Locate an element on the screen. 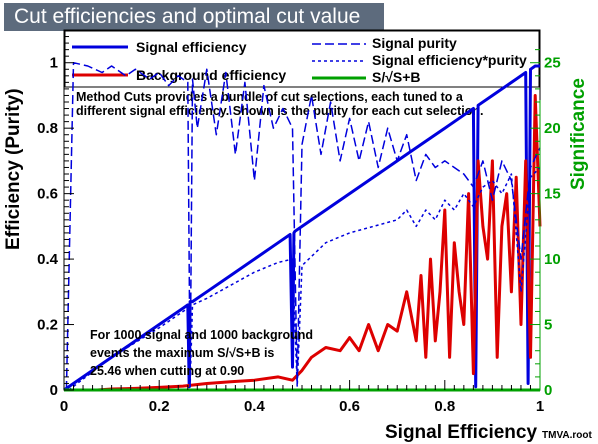 This screenshot has height=444, width=598. y2-tick-label: 20 is located at coordinates (552, 128).